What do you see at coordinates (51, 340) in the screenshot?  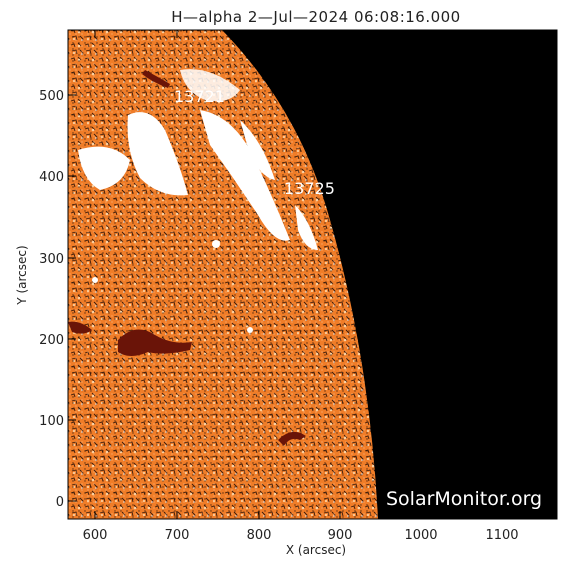 I see `y-tick-label: 200` at bounding box center [51, 340].